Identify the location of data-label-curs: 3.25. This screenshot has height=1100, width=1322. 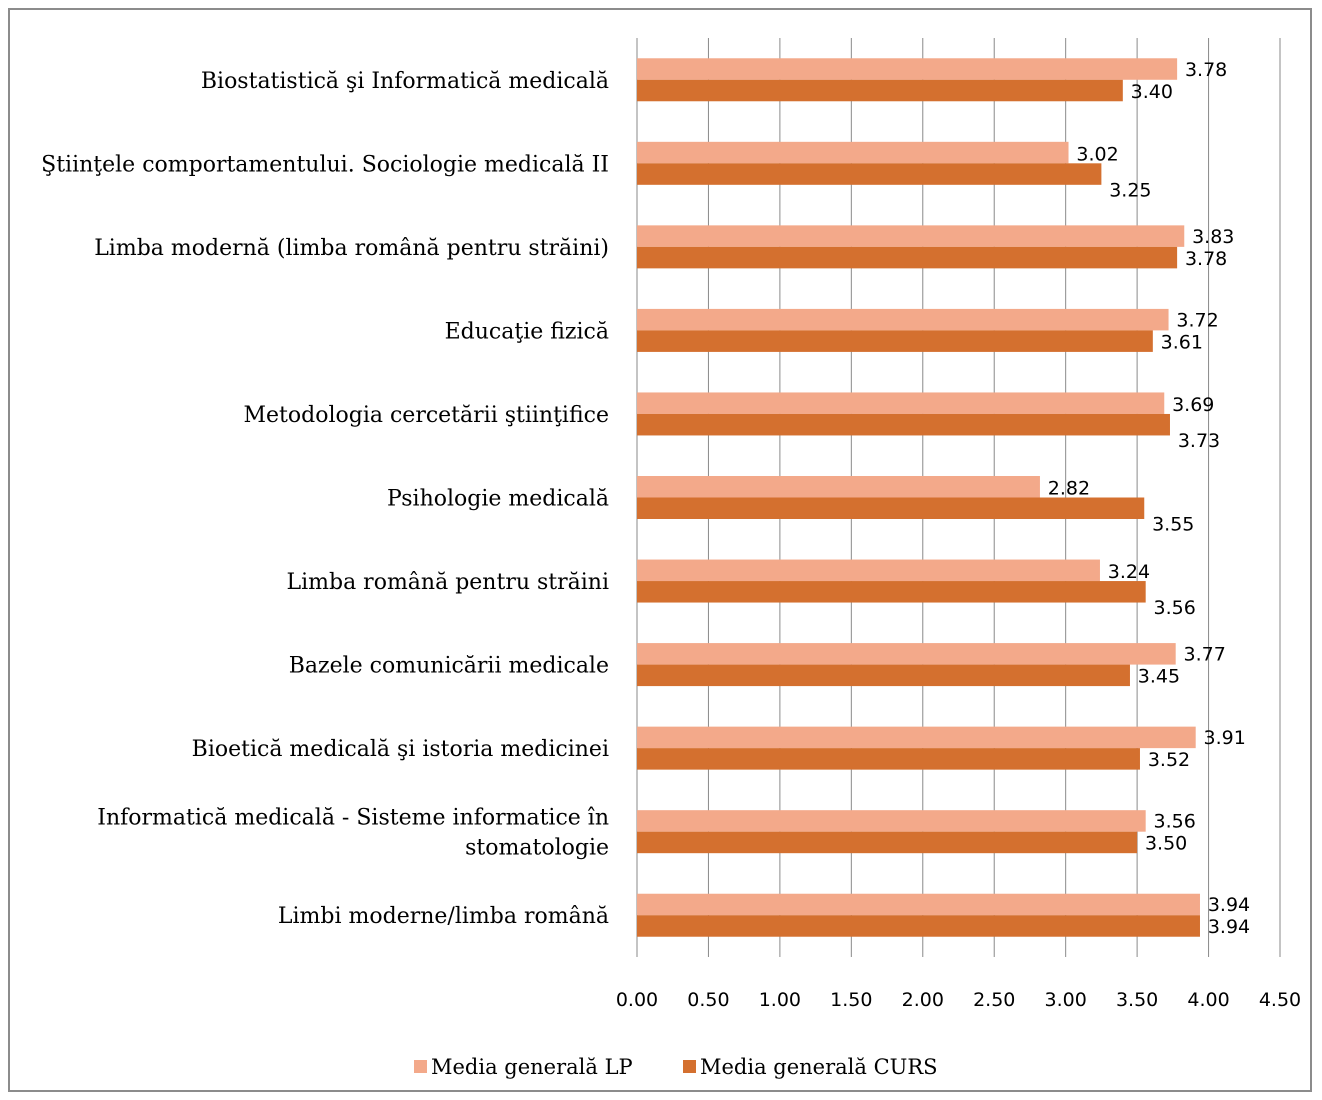
(1130, 190).